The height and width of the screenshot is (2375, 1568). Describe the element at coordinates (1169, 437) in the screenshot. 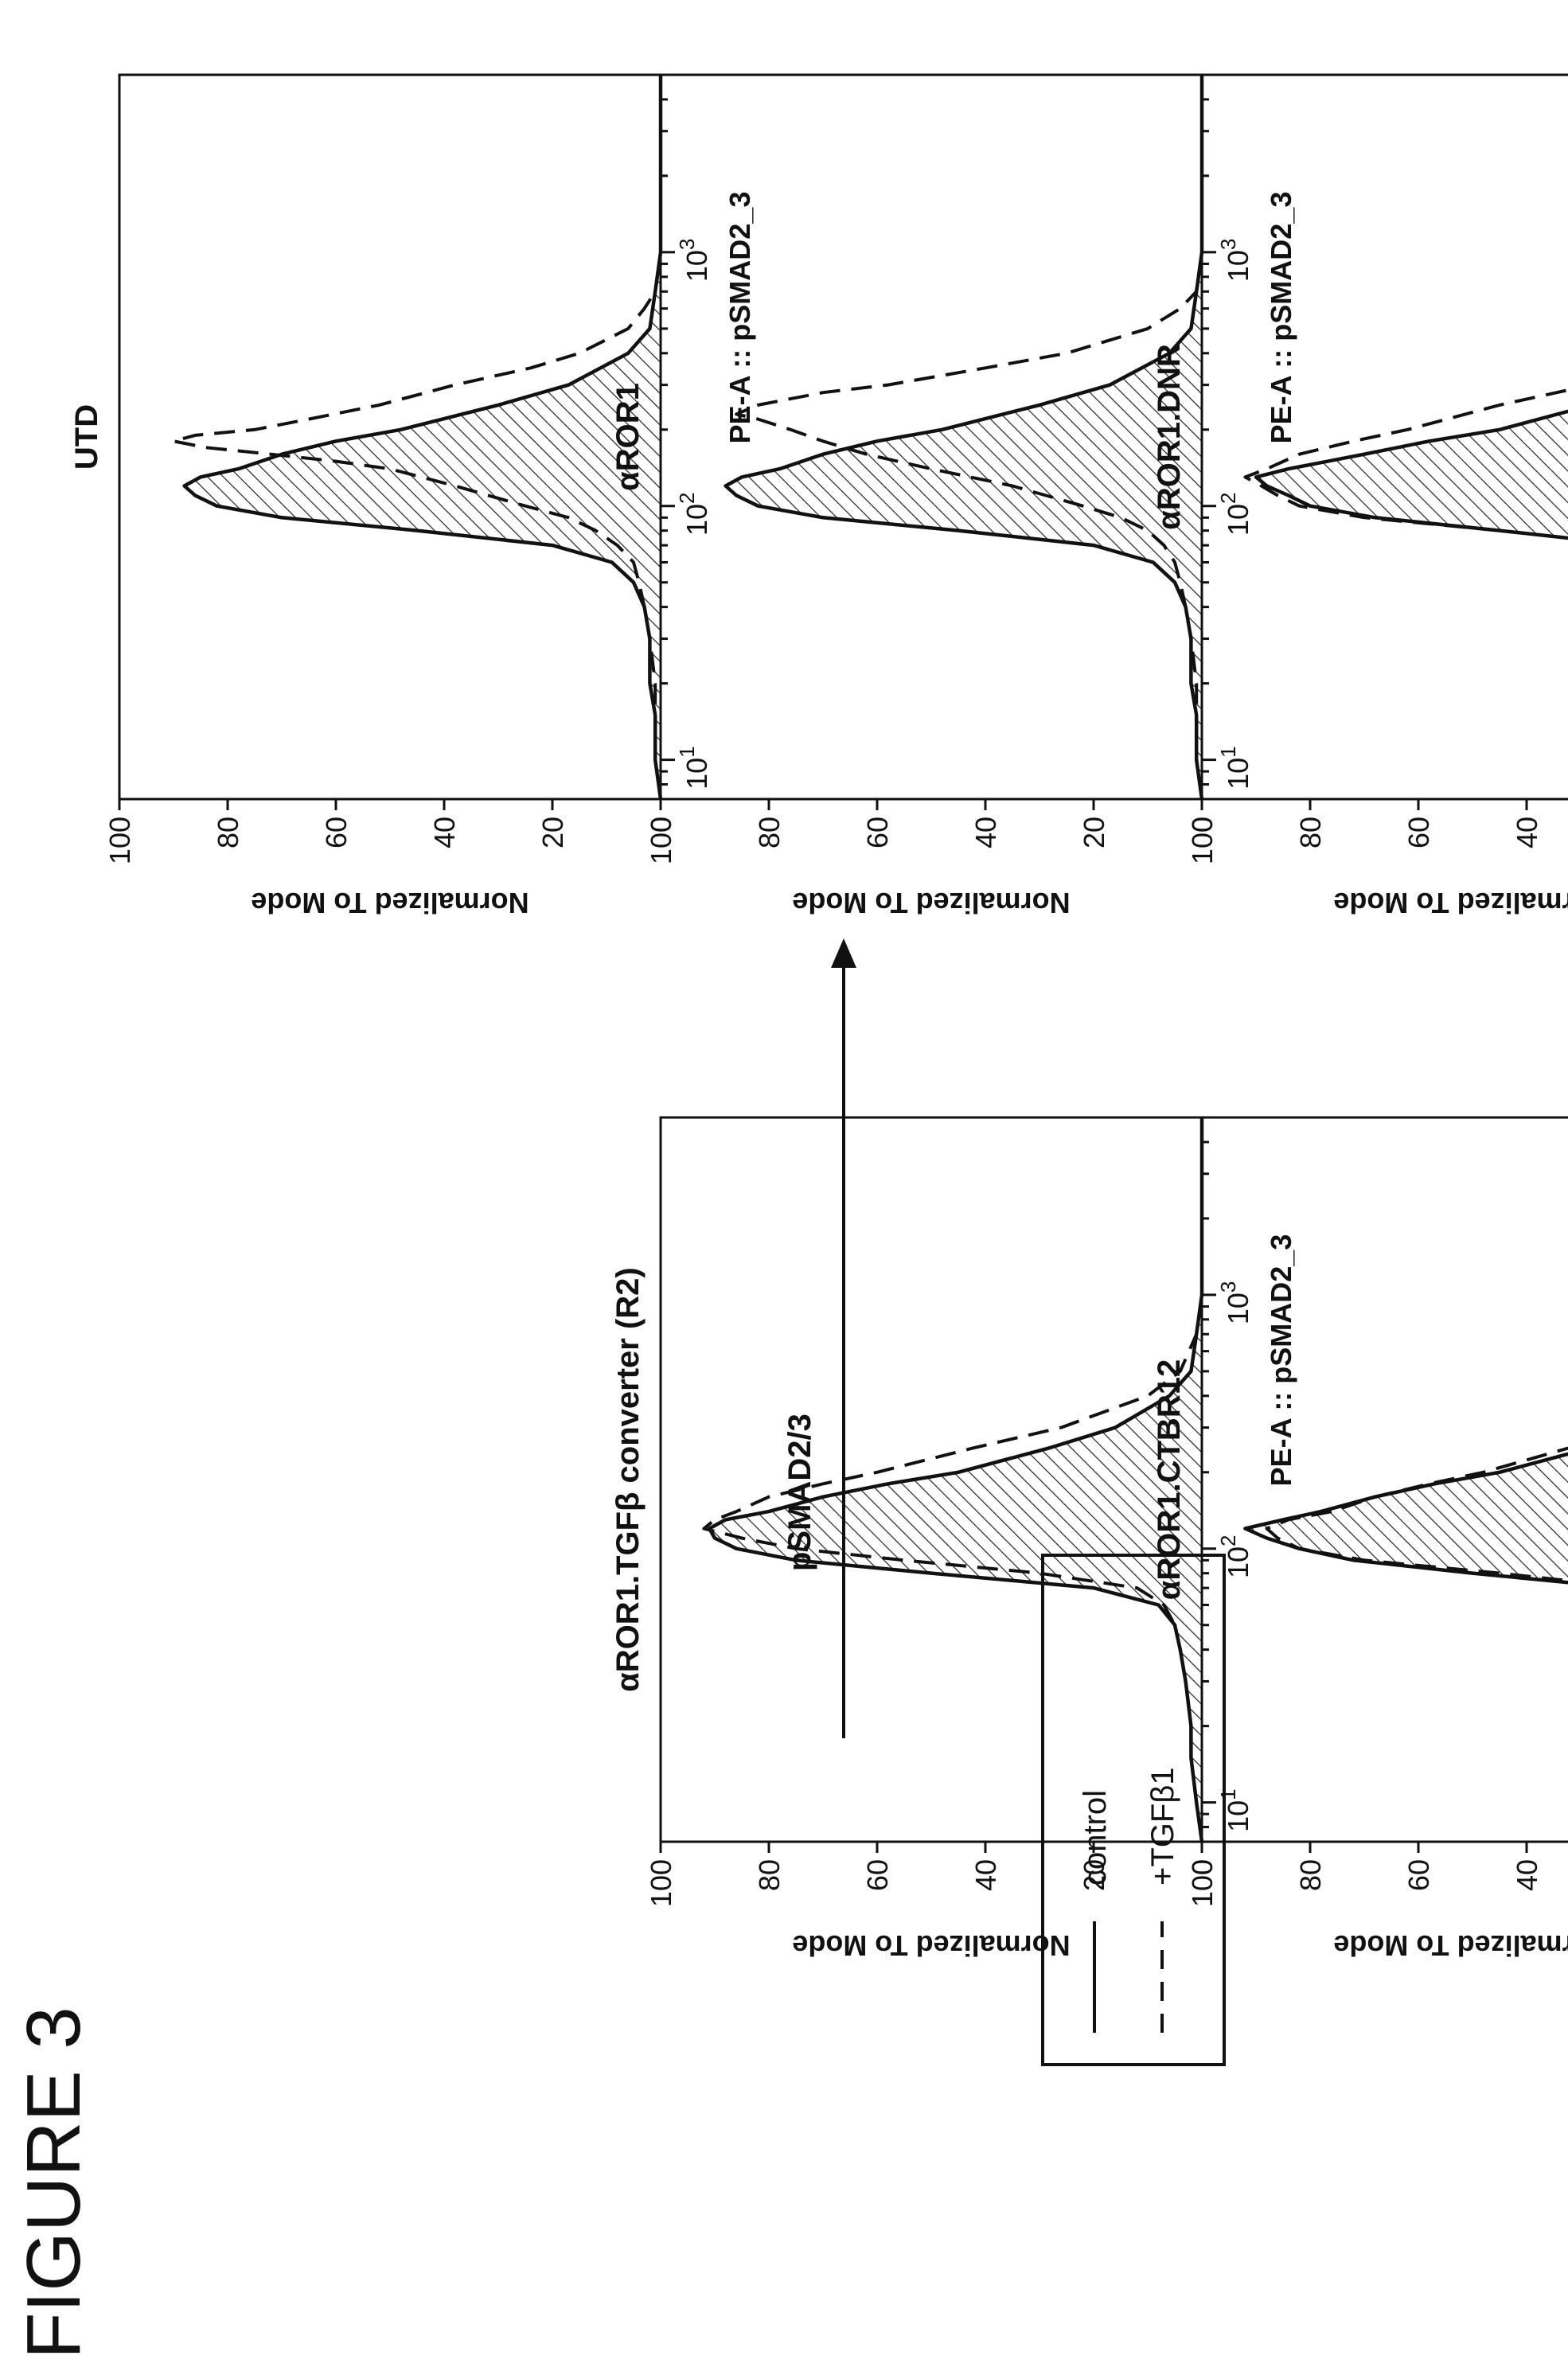

I see `chart-title: αROR1.DNR` at that location.